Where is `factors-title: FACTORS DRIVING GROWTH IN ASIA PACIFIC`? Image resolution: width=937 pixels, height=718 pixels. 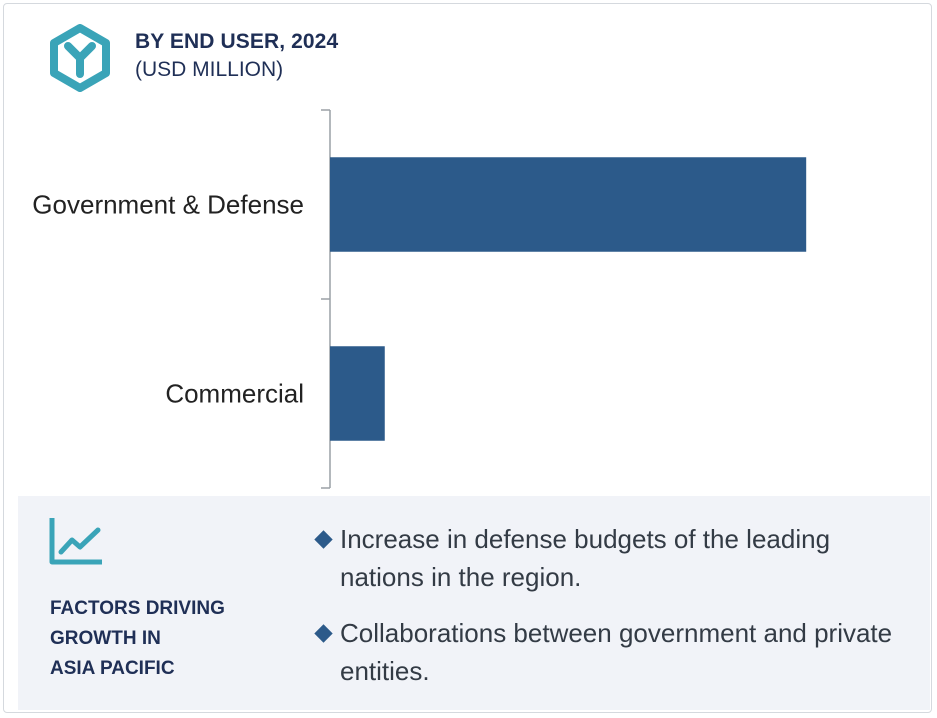 factors-title: FACTORS DRIVING GROWTH IN ASIA PACIFIC is located at coordinates (137, 638).